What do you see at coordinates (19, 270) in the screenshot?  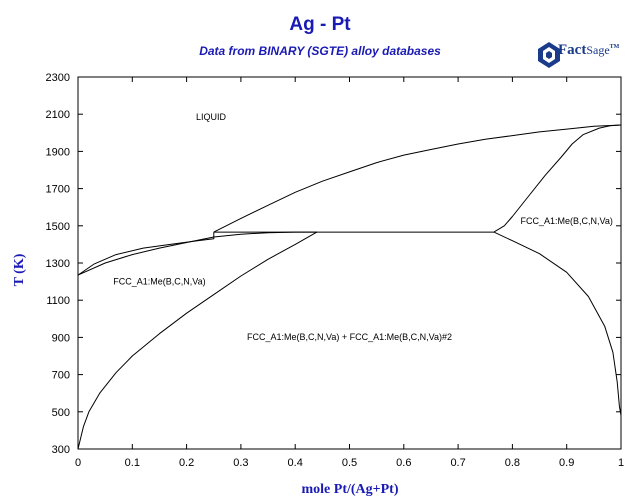 I see `y-axis-label: T (K)` at bounding box center [19, 270].